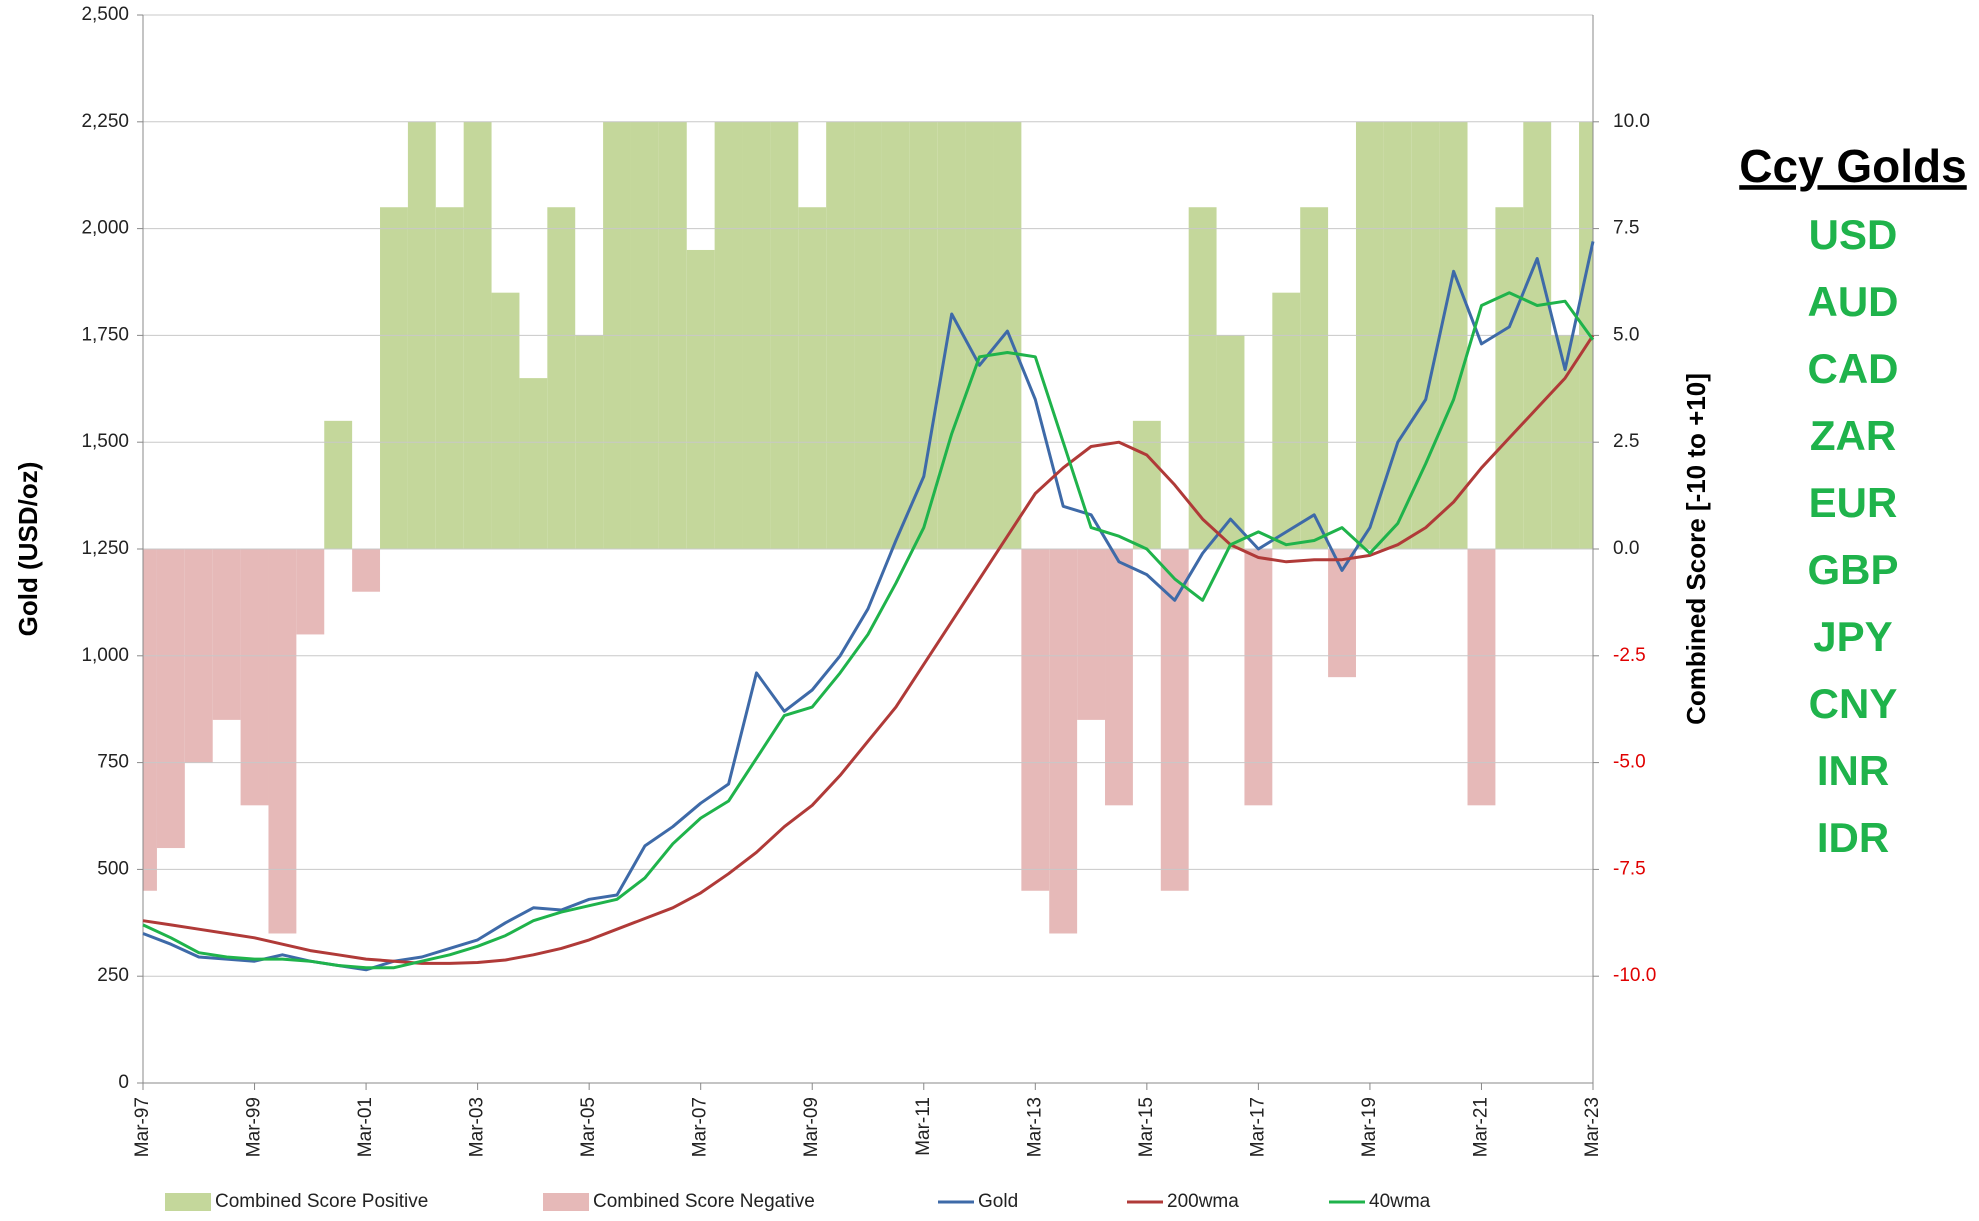  I want to click on y2-tick-label: 2.5, so click(1626, 441).